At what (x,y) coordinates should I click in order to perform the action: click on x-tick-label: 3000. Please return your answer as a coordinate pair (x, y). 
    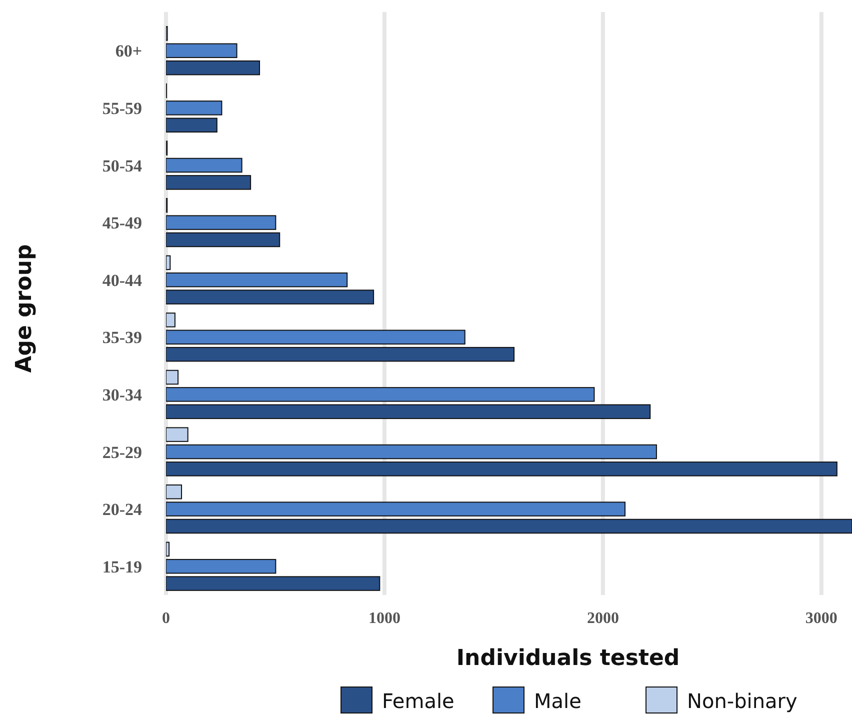
    Looking at the image, I should click on (821, 618).